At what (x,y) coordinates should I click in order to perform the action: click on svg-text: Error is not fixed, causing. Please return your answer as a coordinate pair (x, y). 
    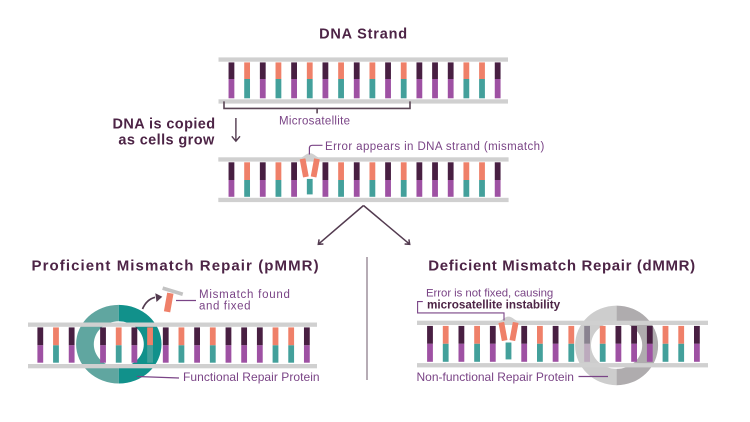
    Looking at the image, I should click on (489, 294).